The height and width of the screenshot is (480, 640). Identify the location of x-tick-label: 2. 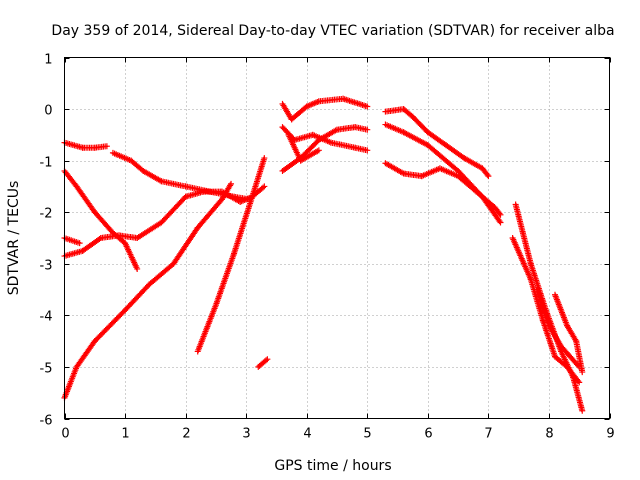
(186, 434).